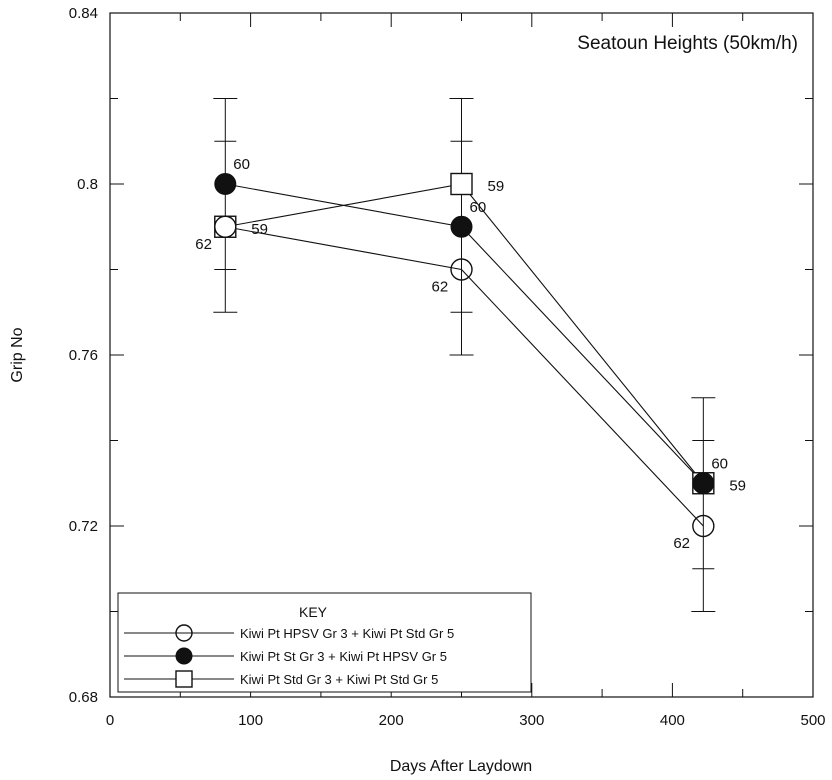 This screenshot has height=780, width=832. What do you see at coordinates (531, 720) in the screenshot?
I see `x-tick-label: 300` at bounding box center [531, 720].